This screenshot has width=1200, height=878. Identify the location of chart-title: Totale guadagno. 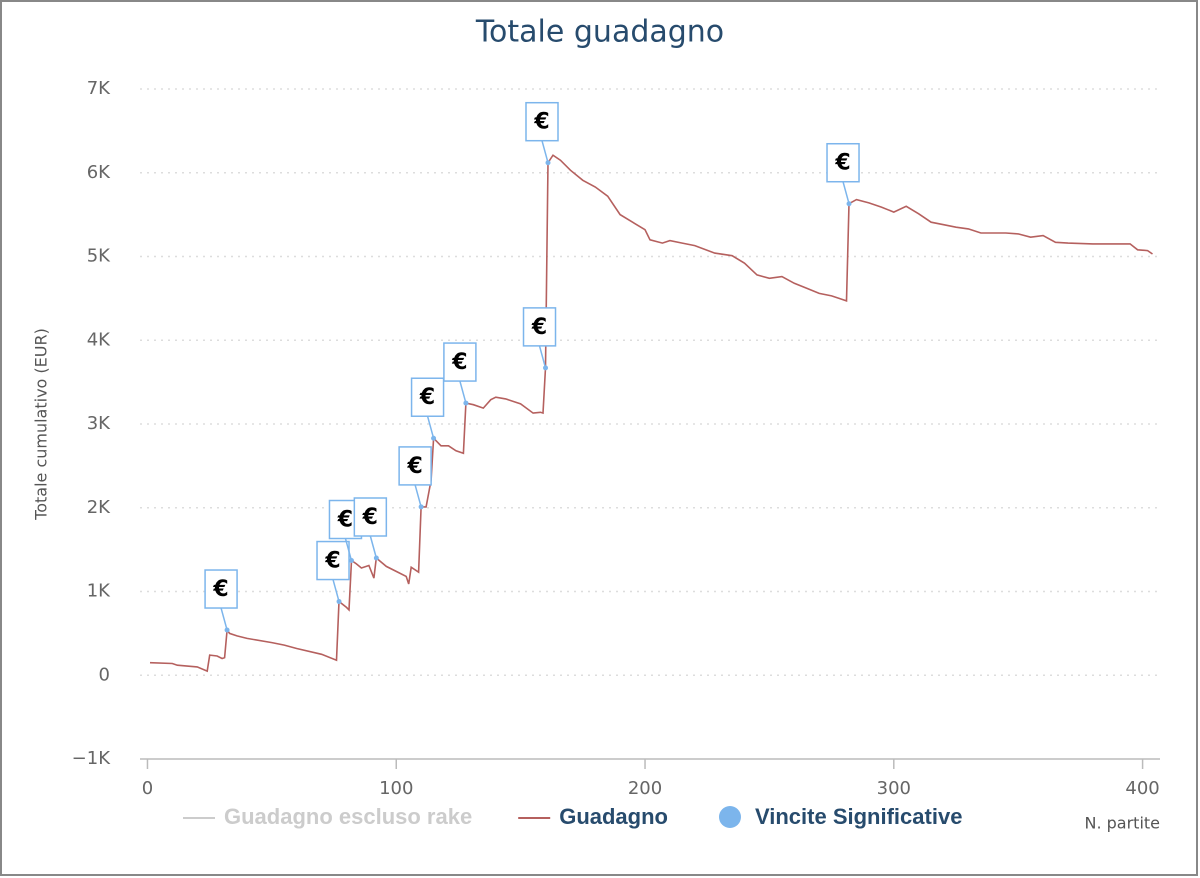
(599, 32).